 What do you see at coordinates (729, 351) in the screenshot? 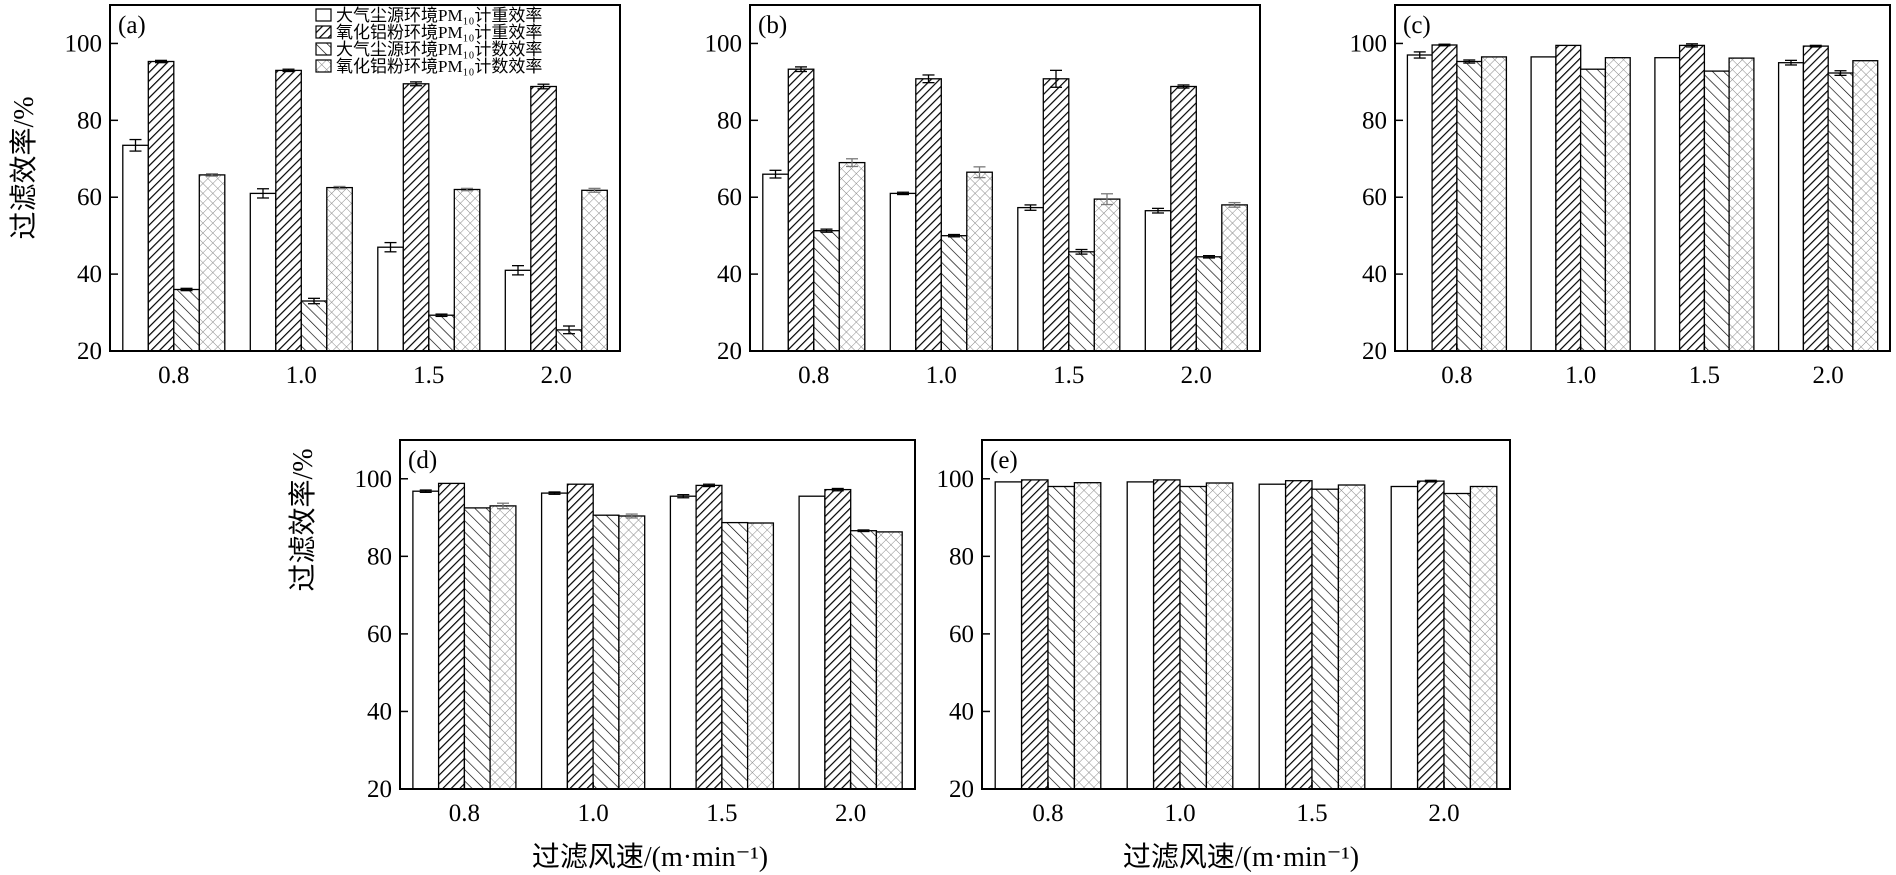
I see `y-tick-label: 20` at bounding box center [729, 351].